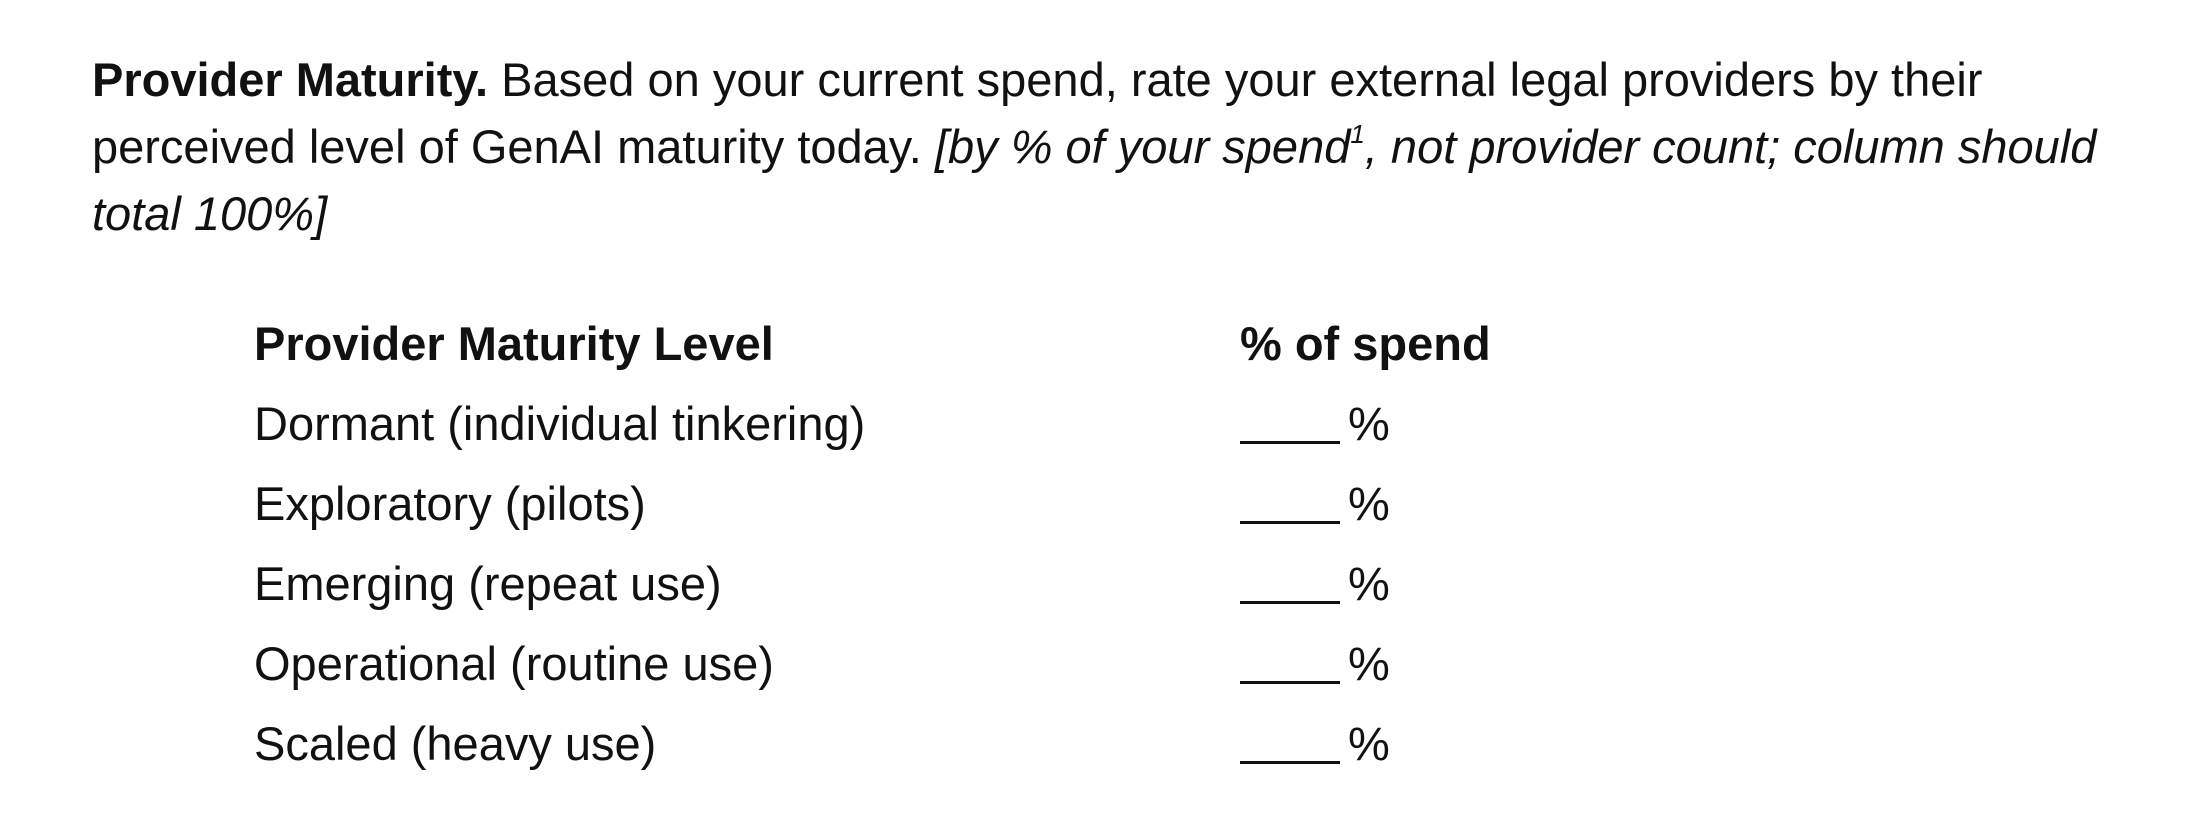  Describe the element at coordinates (872, 596) in the screenshot. I see `table-row: Emerging (repeat use) %` at that location.